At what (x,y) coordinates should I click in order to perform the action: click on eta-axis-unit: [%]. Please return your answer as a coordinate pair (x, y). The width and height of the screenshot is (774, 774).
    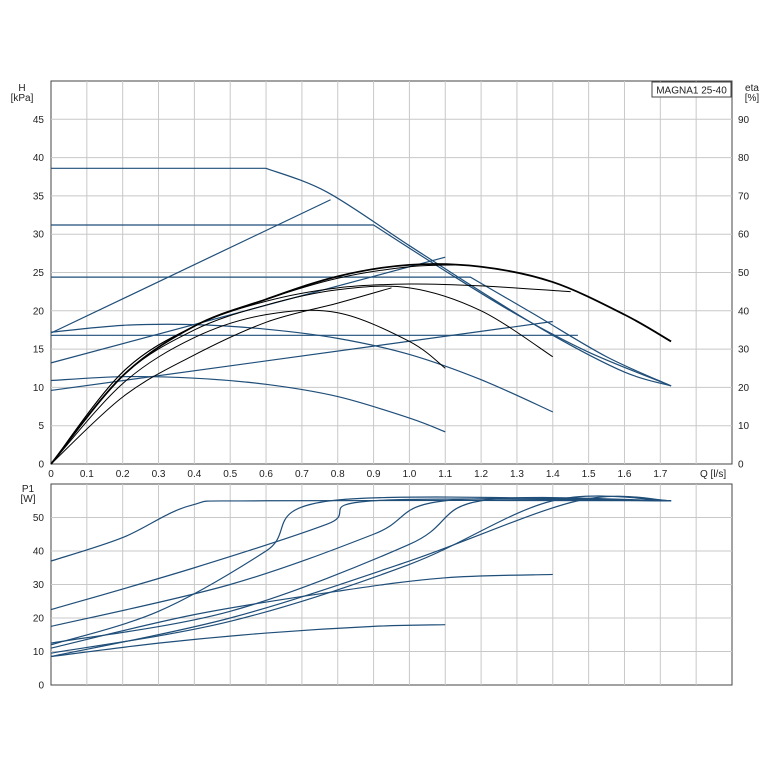
    Looking at the image, I should click on (752, 98).